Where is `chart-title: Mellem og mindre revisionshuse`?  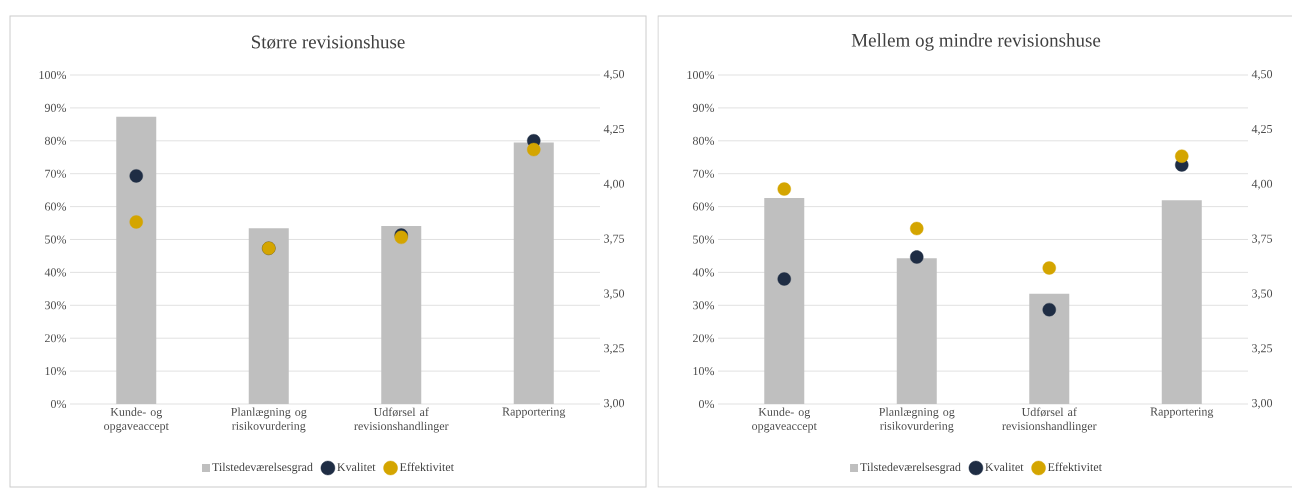
chart-title: Mellem og mindre revisionshuse is located at coordinates (976, 42).